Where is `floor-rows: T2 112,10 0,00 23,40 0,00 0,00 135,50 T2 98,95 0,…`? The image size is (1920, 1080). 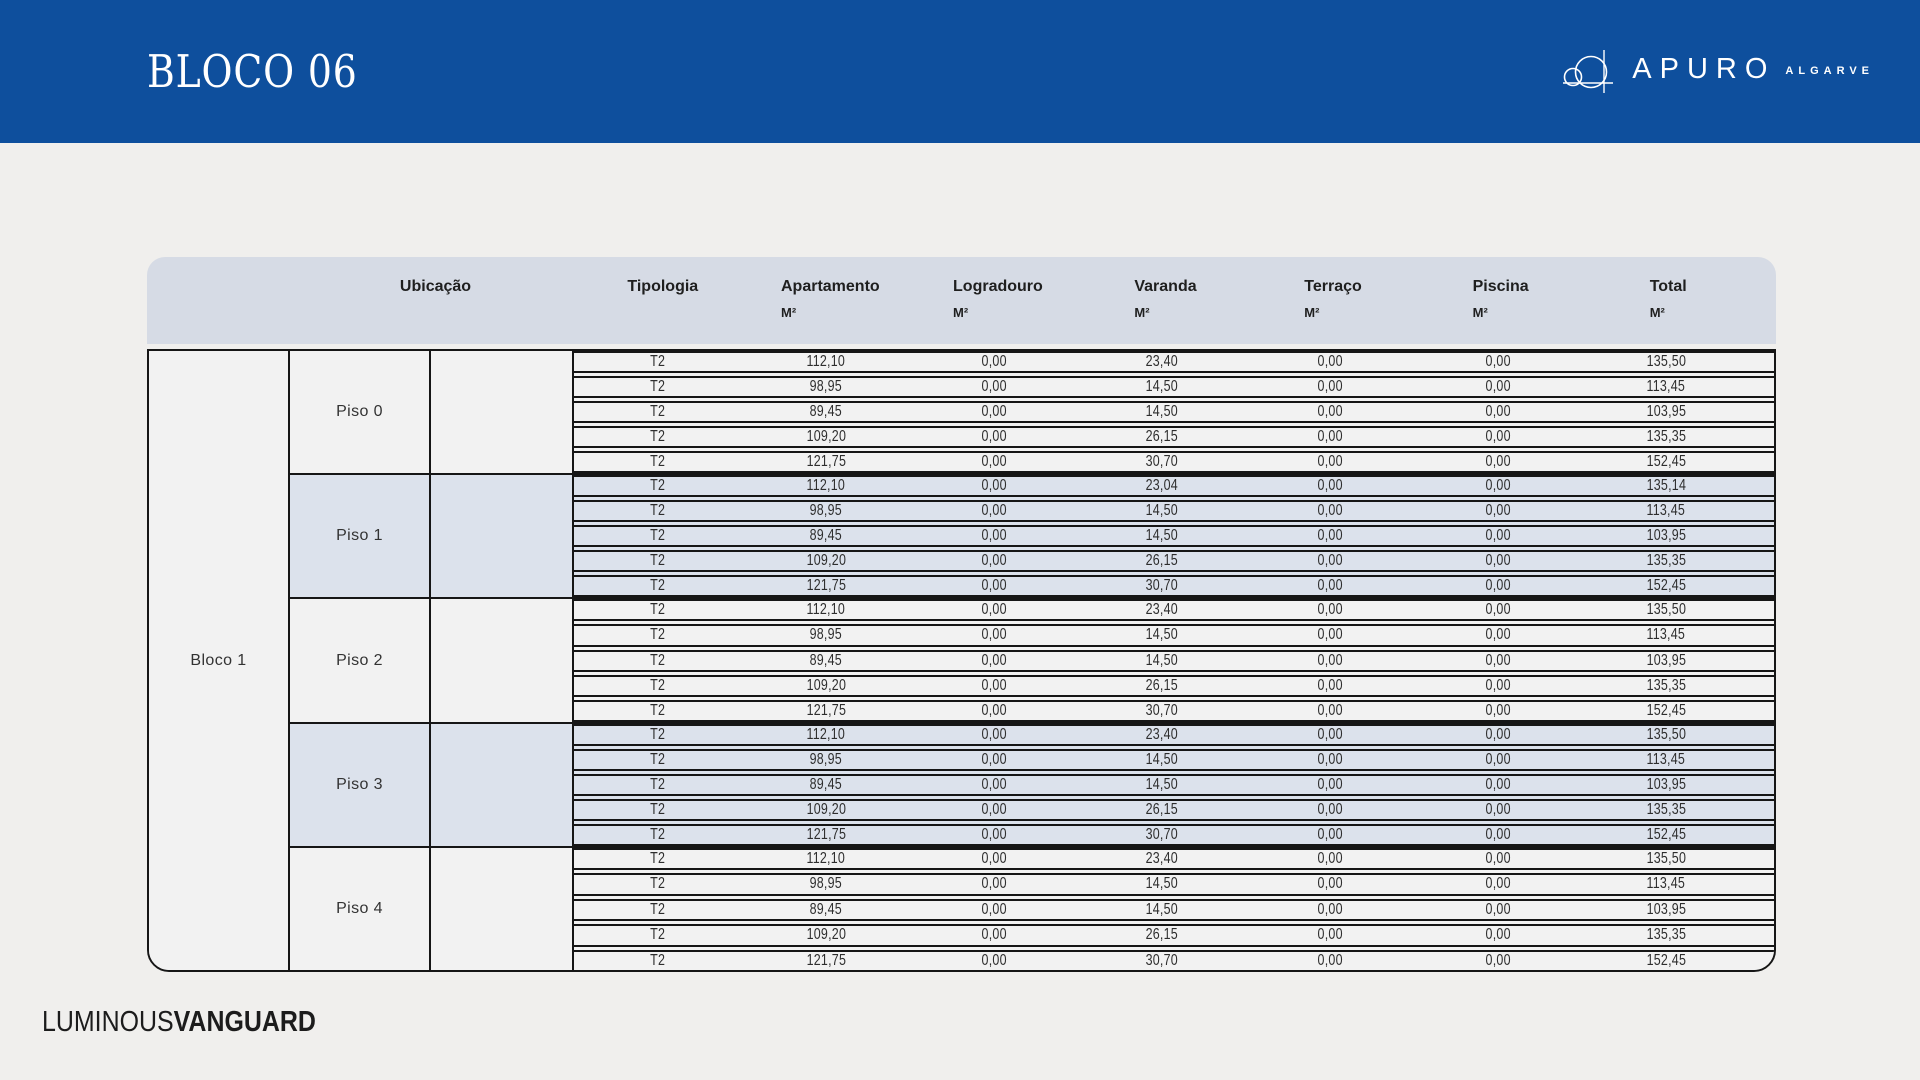 floor-rows: T2 112,10 0,00 23,40 0,00 0,00 135,50 T2 98,95 0,… is located at coordinates (1174, 908).